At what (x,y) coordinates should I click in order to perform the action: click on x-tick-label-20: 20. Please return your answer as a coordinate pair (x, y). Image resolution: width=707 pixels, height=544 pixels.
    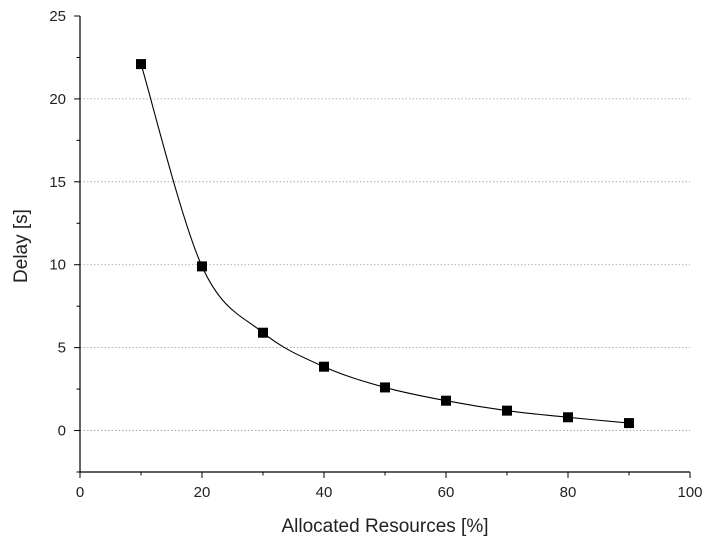
    Looking at the image, I should click on (202, 492).